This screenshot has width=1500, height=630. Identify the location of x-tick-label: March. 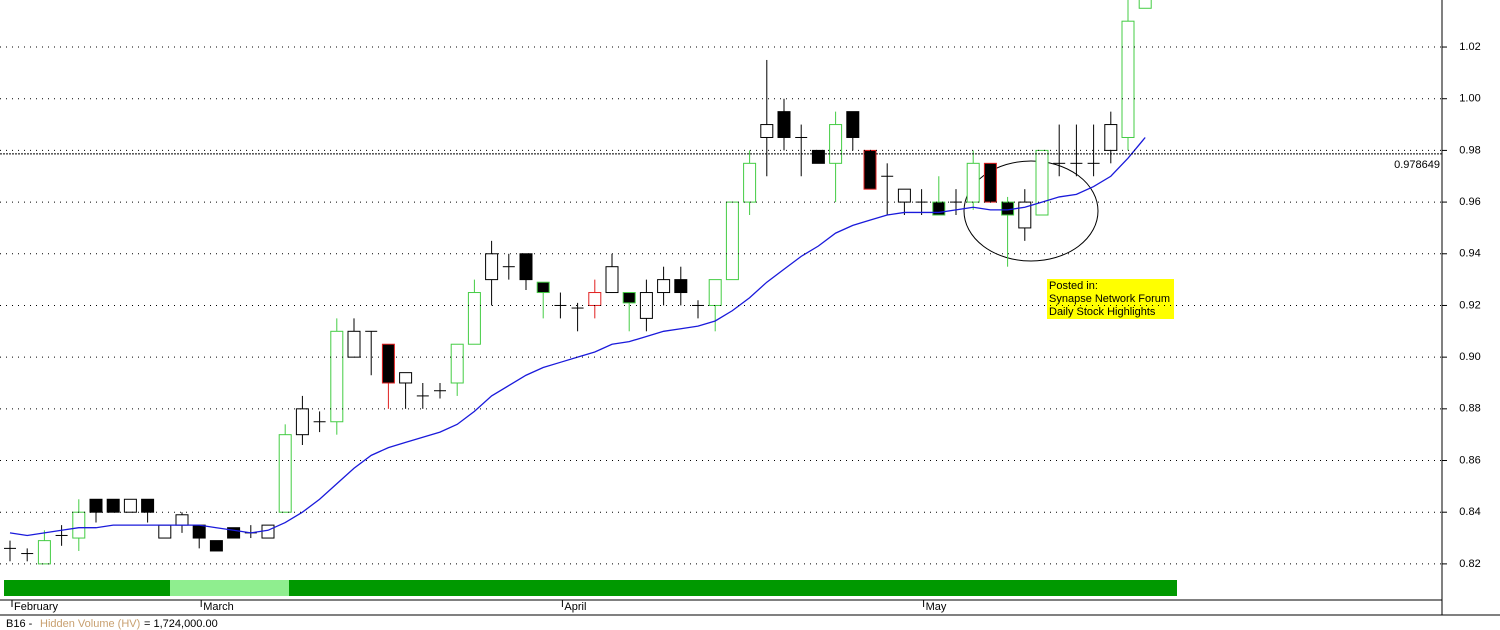
(218, 607).